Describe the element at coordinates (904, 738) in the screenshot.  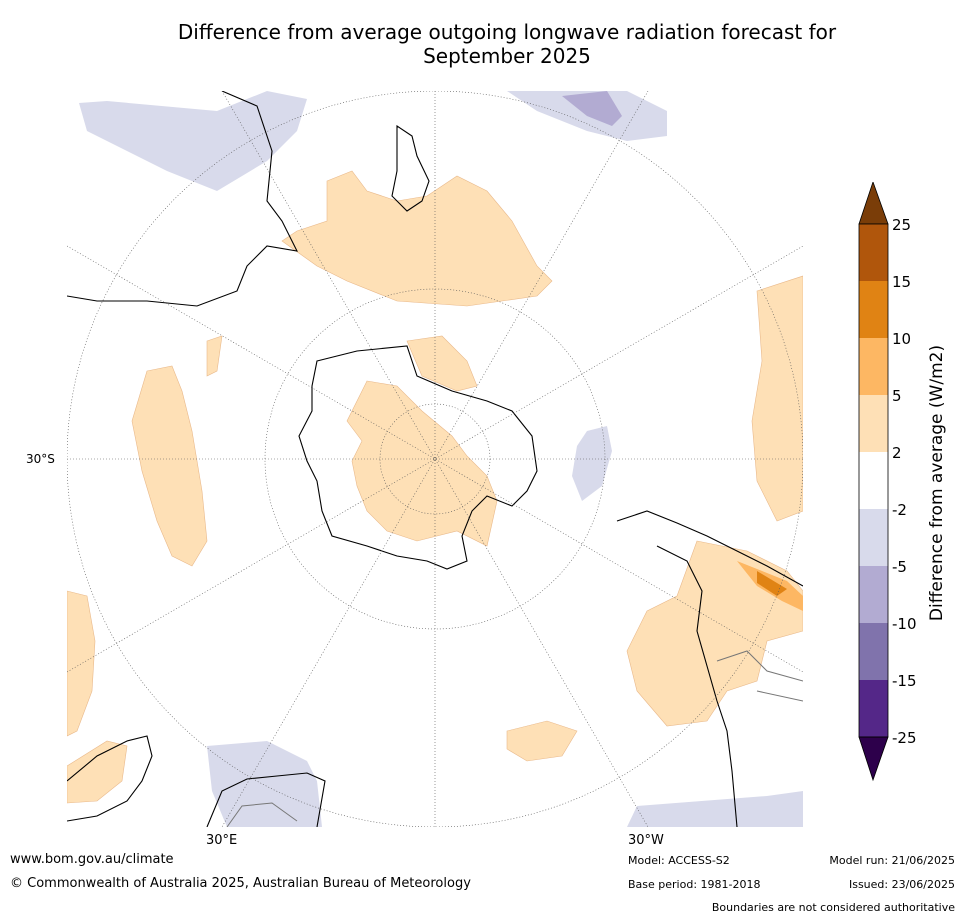
I see `colorbar-tick-label: -25` at that location.